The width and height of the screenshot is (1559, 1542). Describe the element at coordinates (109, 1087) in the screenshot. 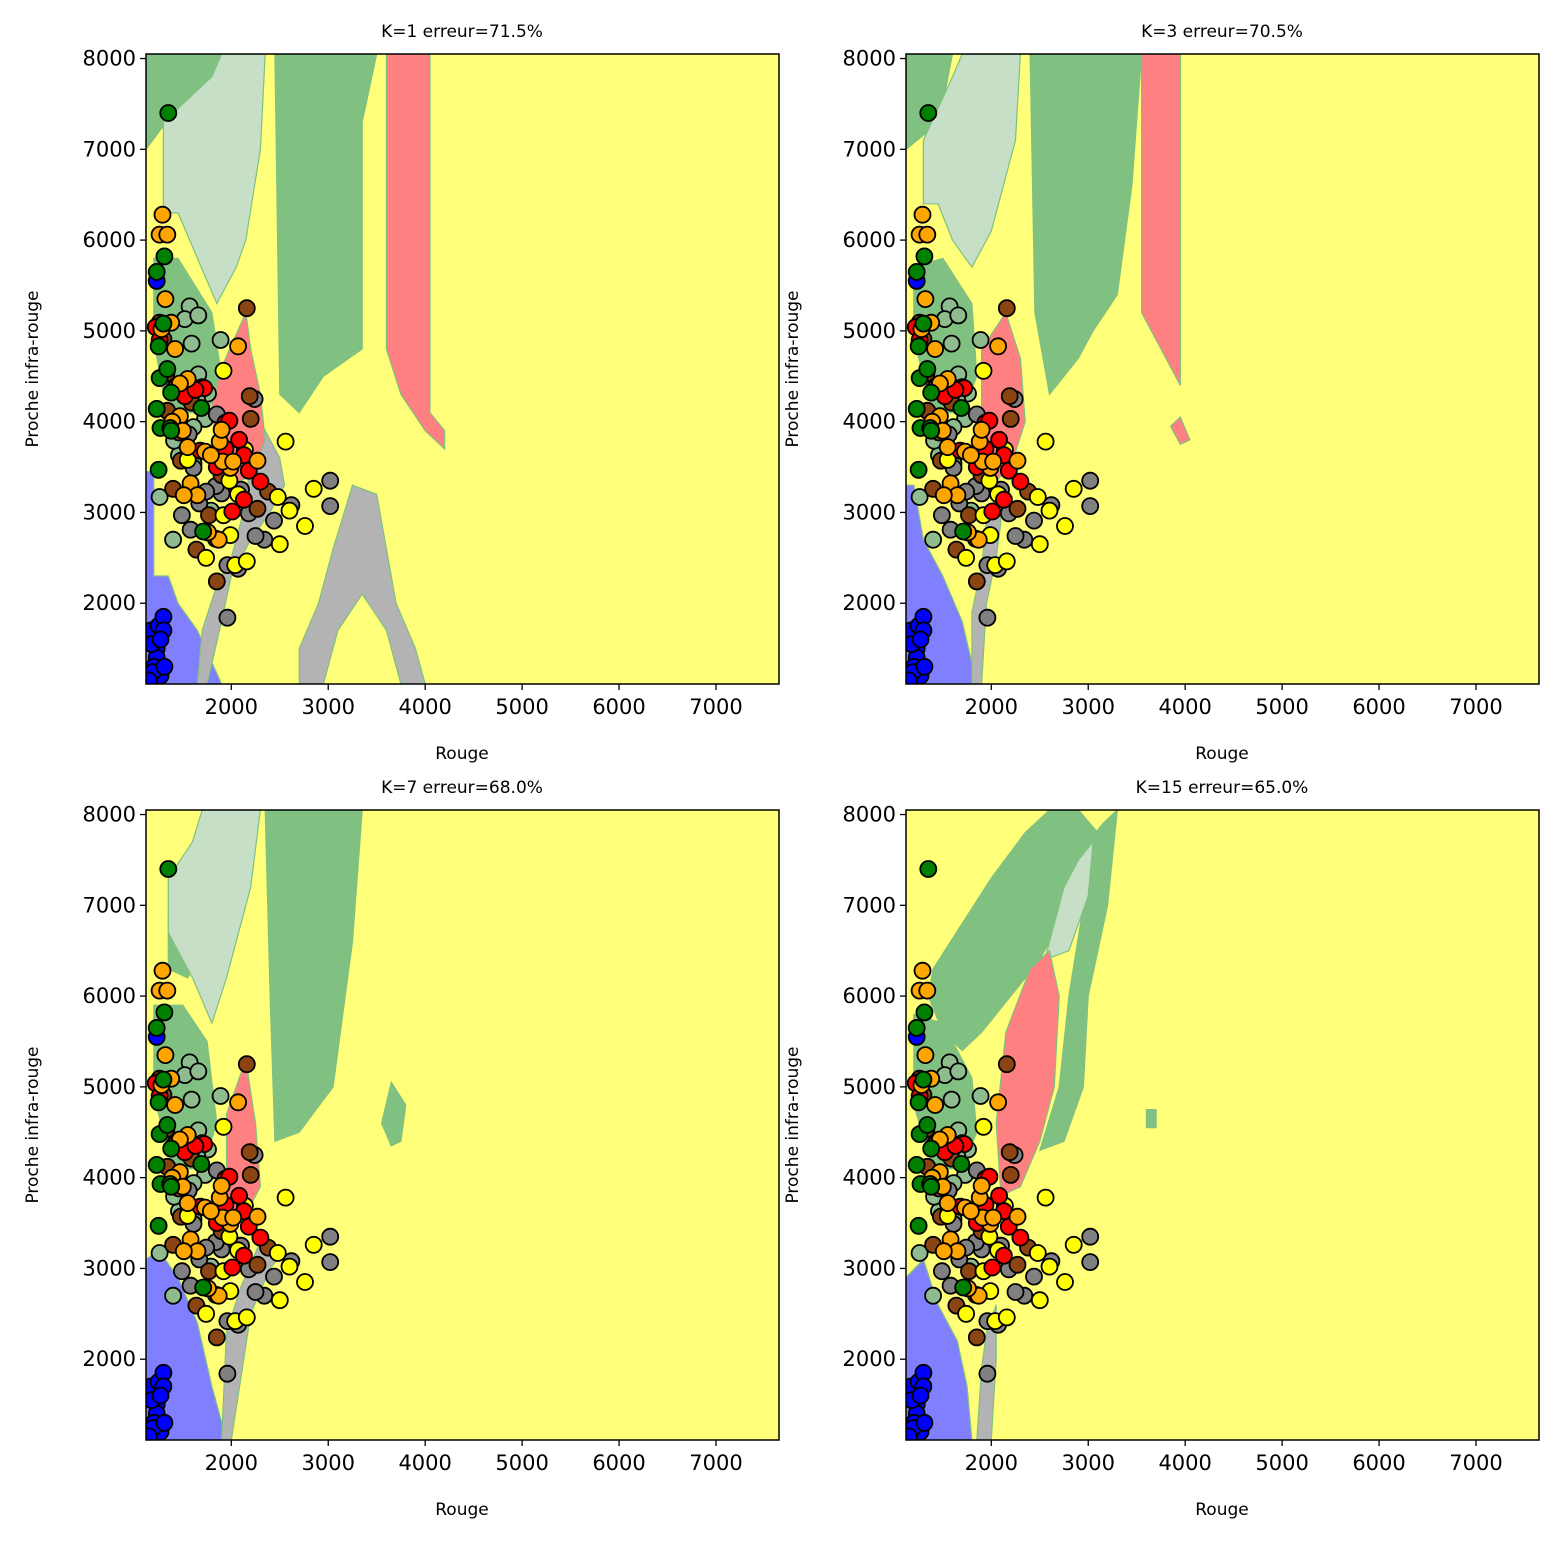

I see `y-tick-label: 5000` at that location.